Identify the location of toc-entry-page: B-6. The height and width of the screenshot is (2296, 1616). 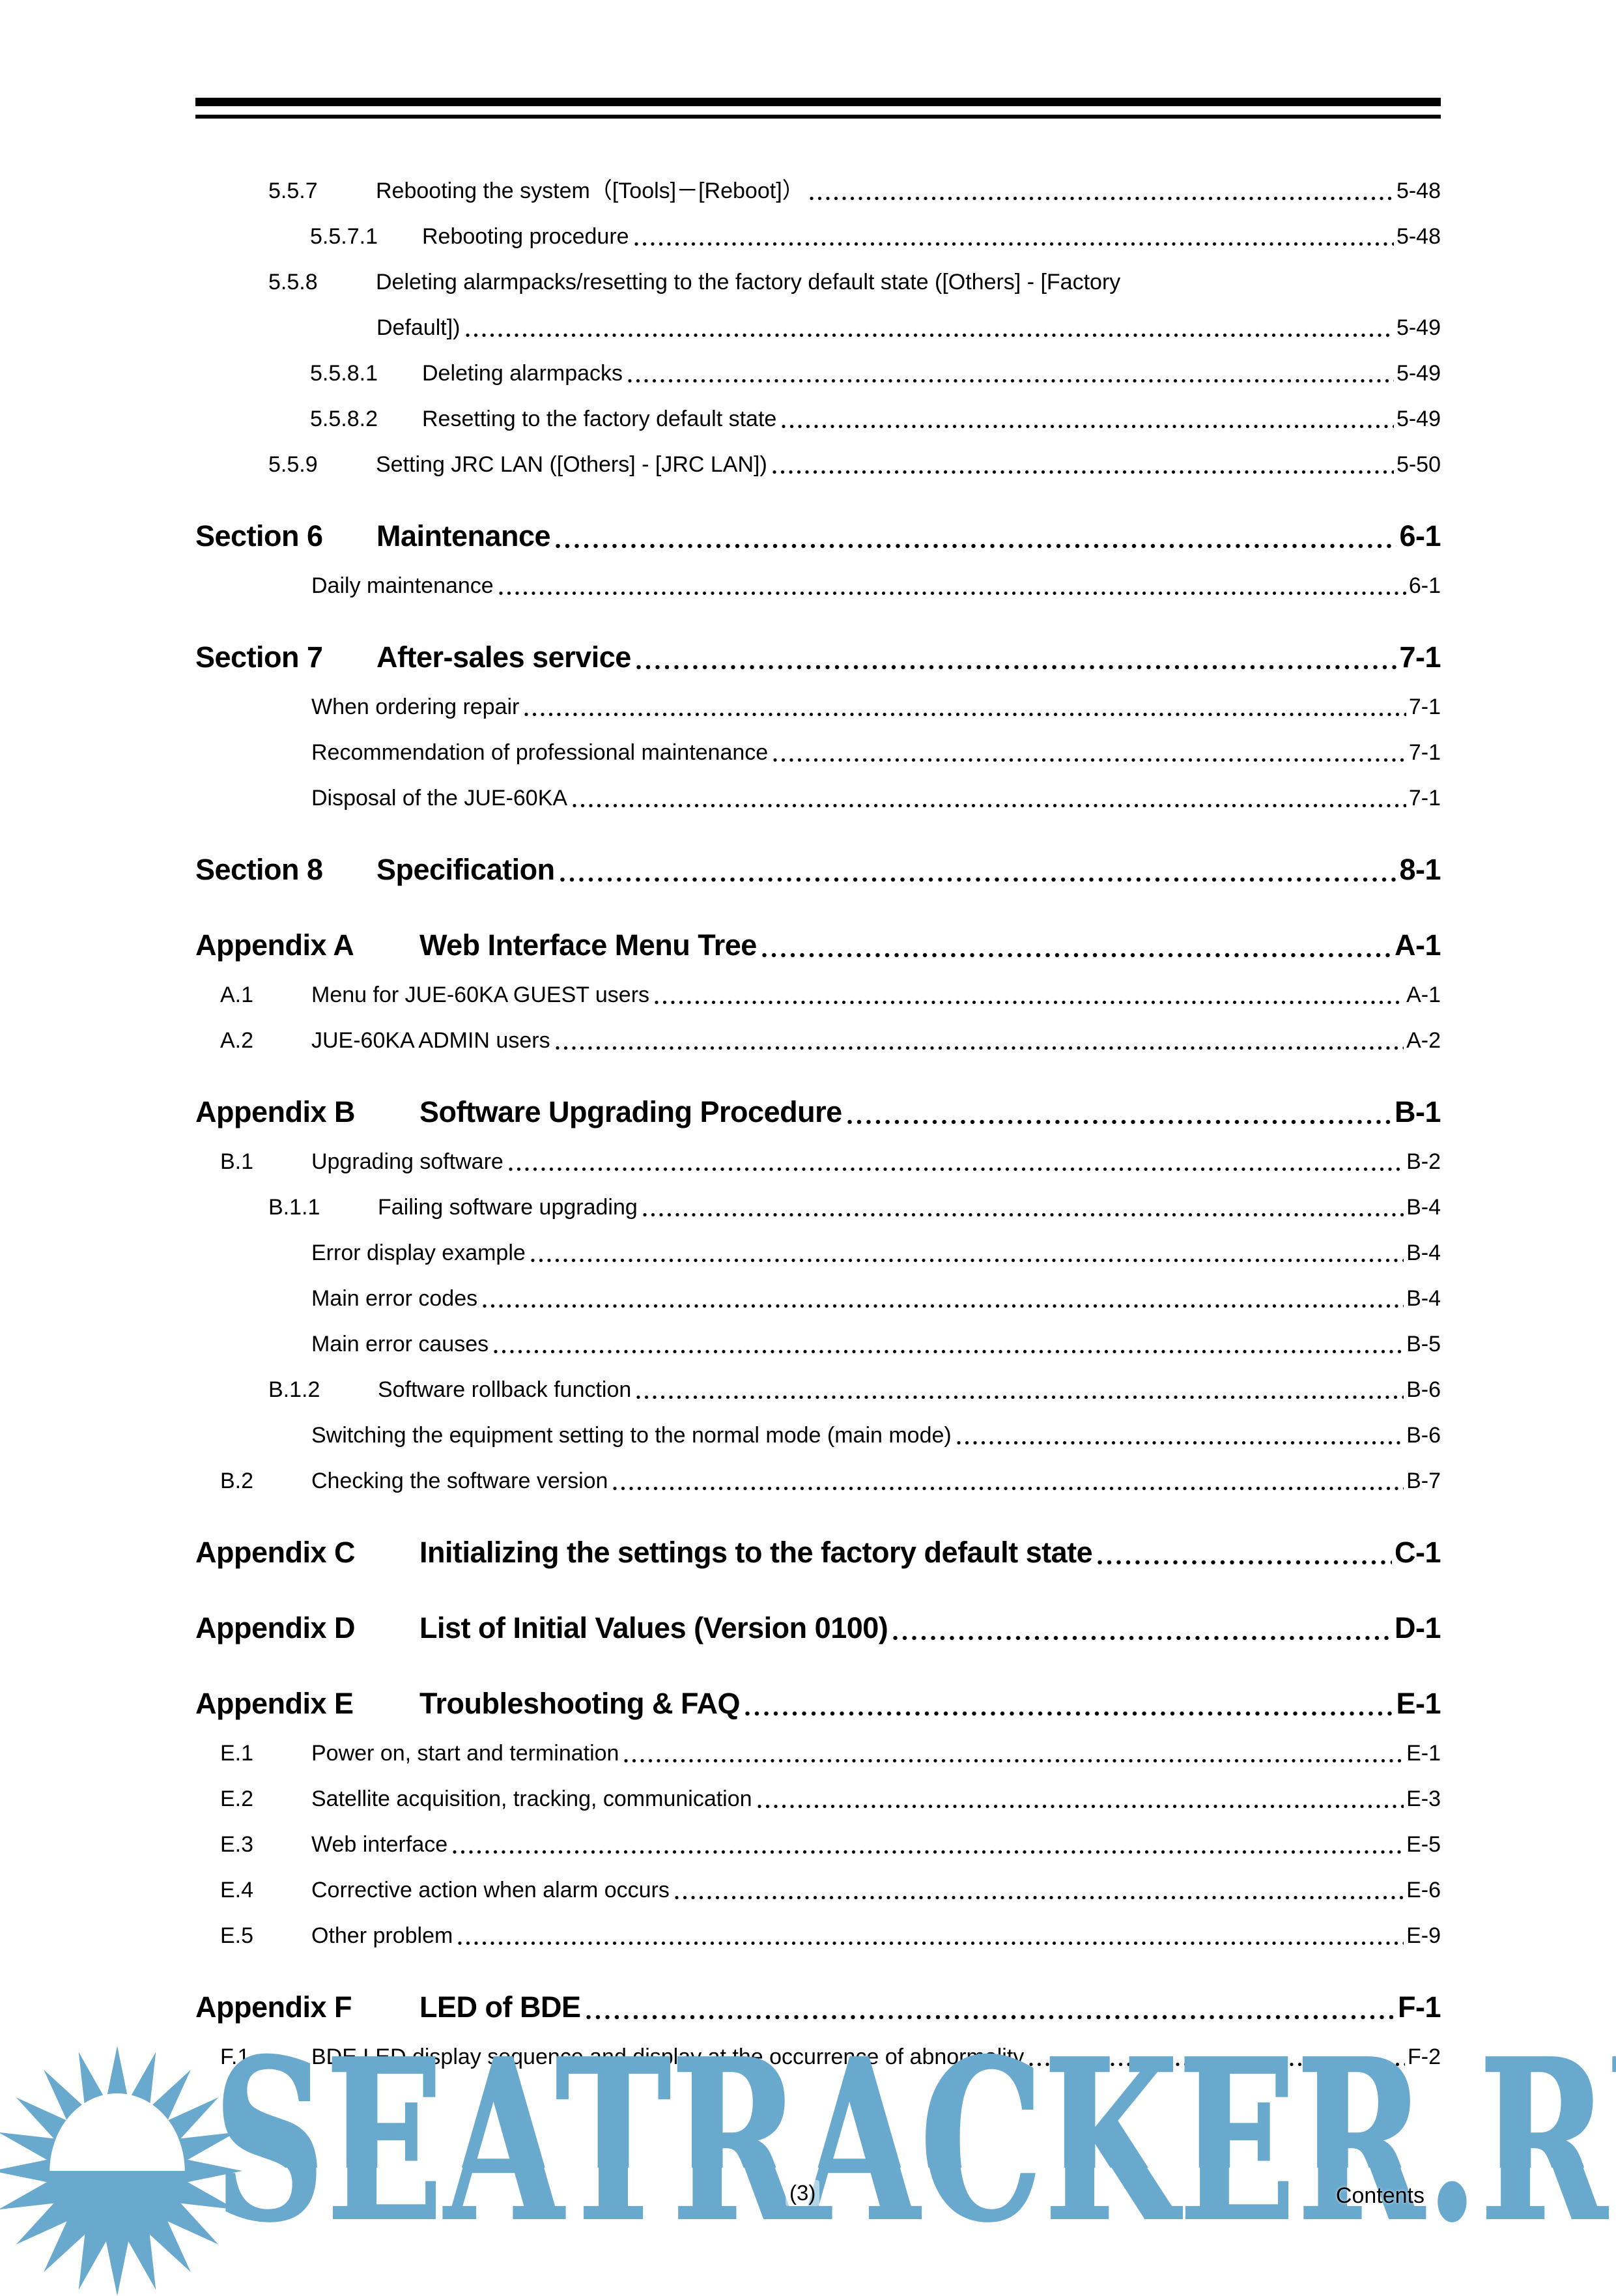
(1423, 1435).